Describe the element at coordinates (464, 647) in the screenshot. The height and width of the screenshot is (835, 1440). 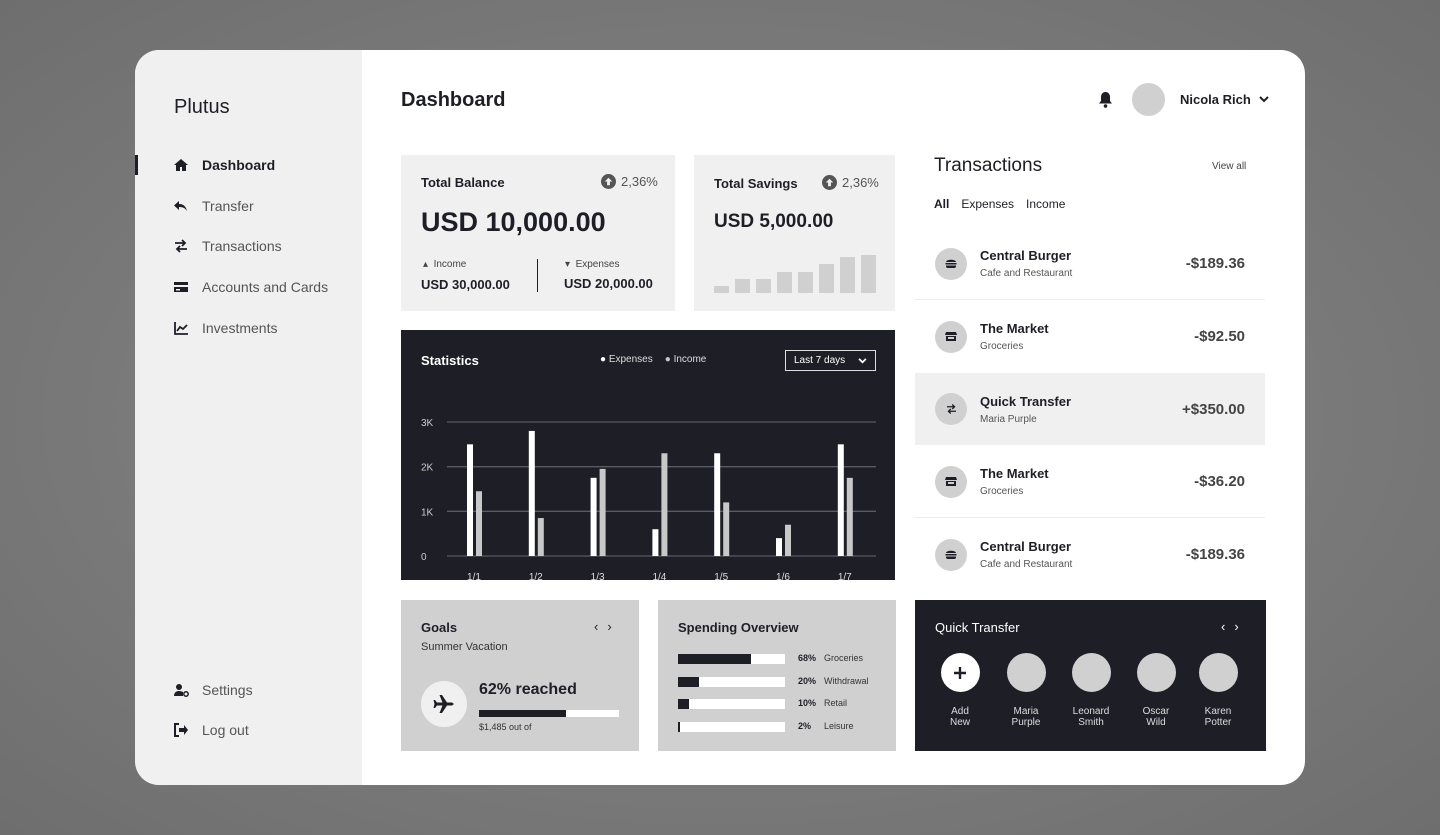
I see `goal-name: Summer Vacation` at that location.